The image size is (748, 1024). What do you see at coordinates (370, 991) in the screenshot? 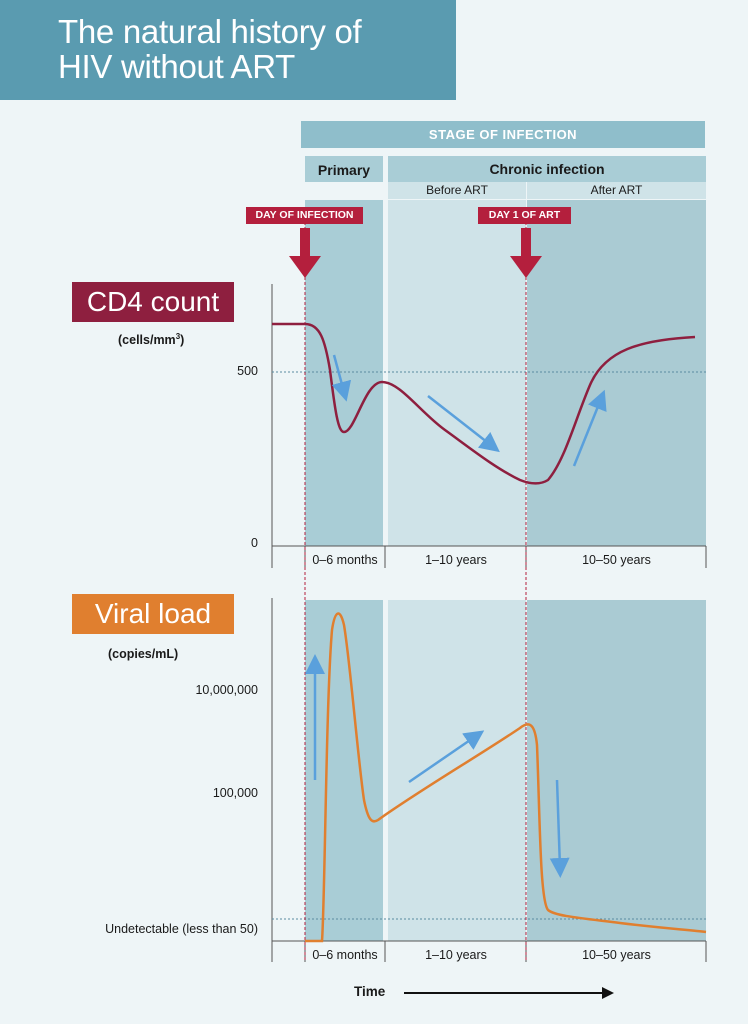
I see `time-axis-label: Time` at bounding box center [370, 991].